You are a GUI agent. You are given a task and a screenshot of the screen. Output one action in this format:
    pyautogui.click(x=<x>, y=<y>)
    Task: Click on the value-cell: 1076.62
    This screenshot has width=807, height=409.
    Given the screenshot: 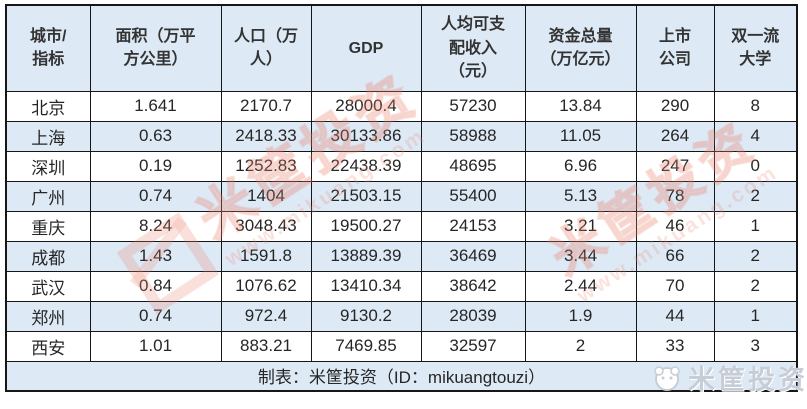 What is the action you would take?
    pyautogui.click(x=266, y=286)
    